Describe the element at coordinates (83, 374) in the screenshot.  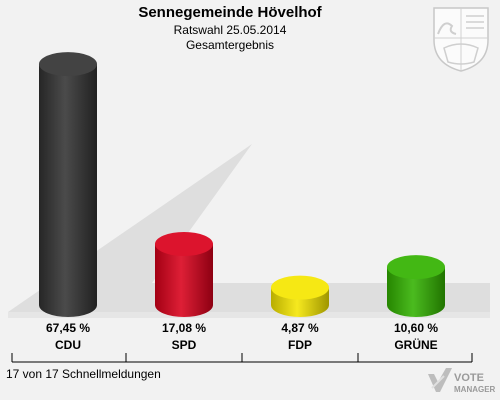
I see `footer-text: 17 von 17 Schnellmeldungen` at that location.